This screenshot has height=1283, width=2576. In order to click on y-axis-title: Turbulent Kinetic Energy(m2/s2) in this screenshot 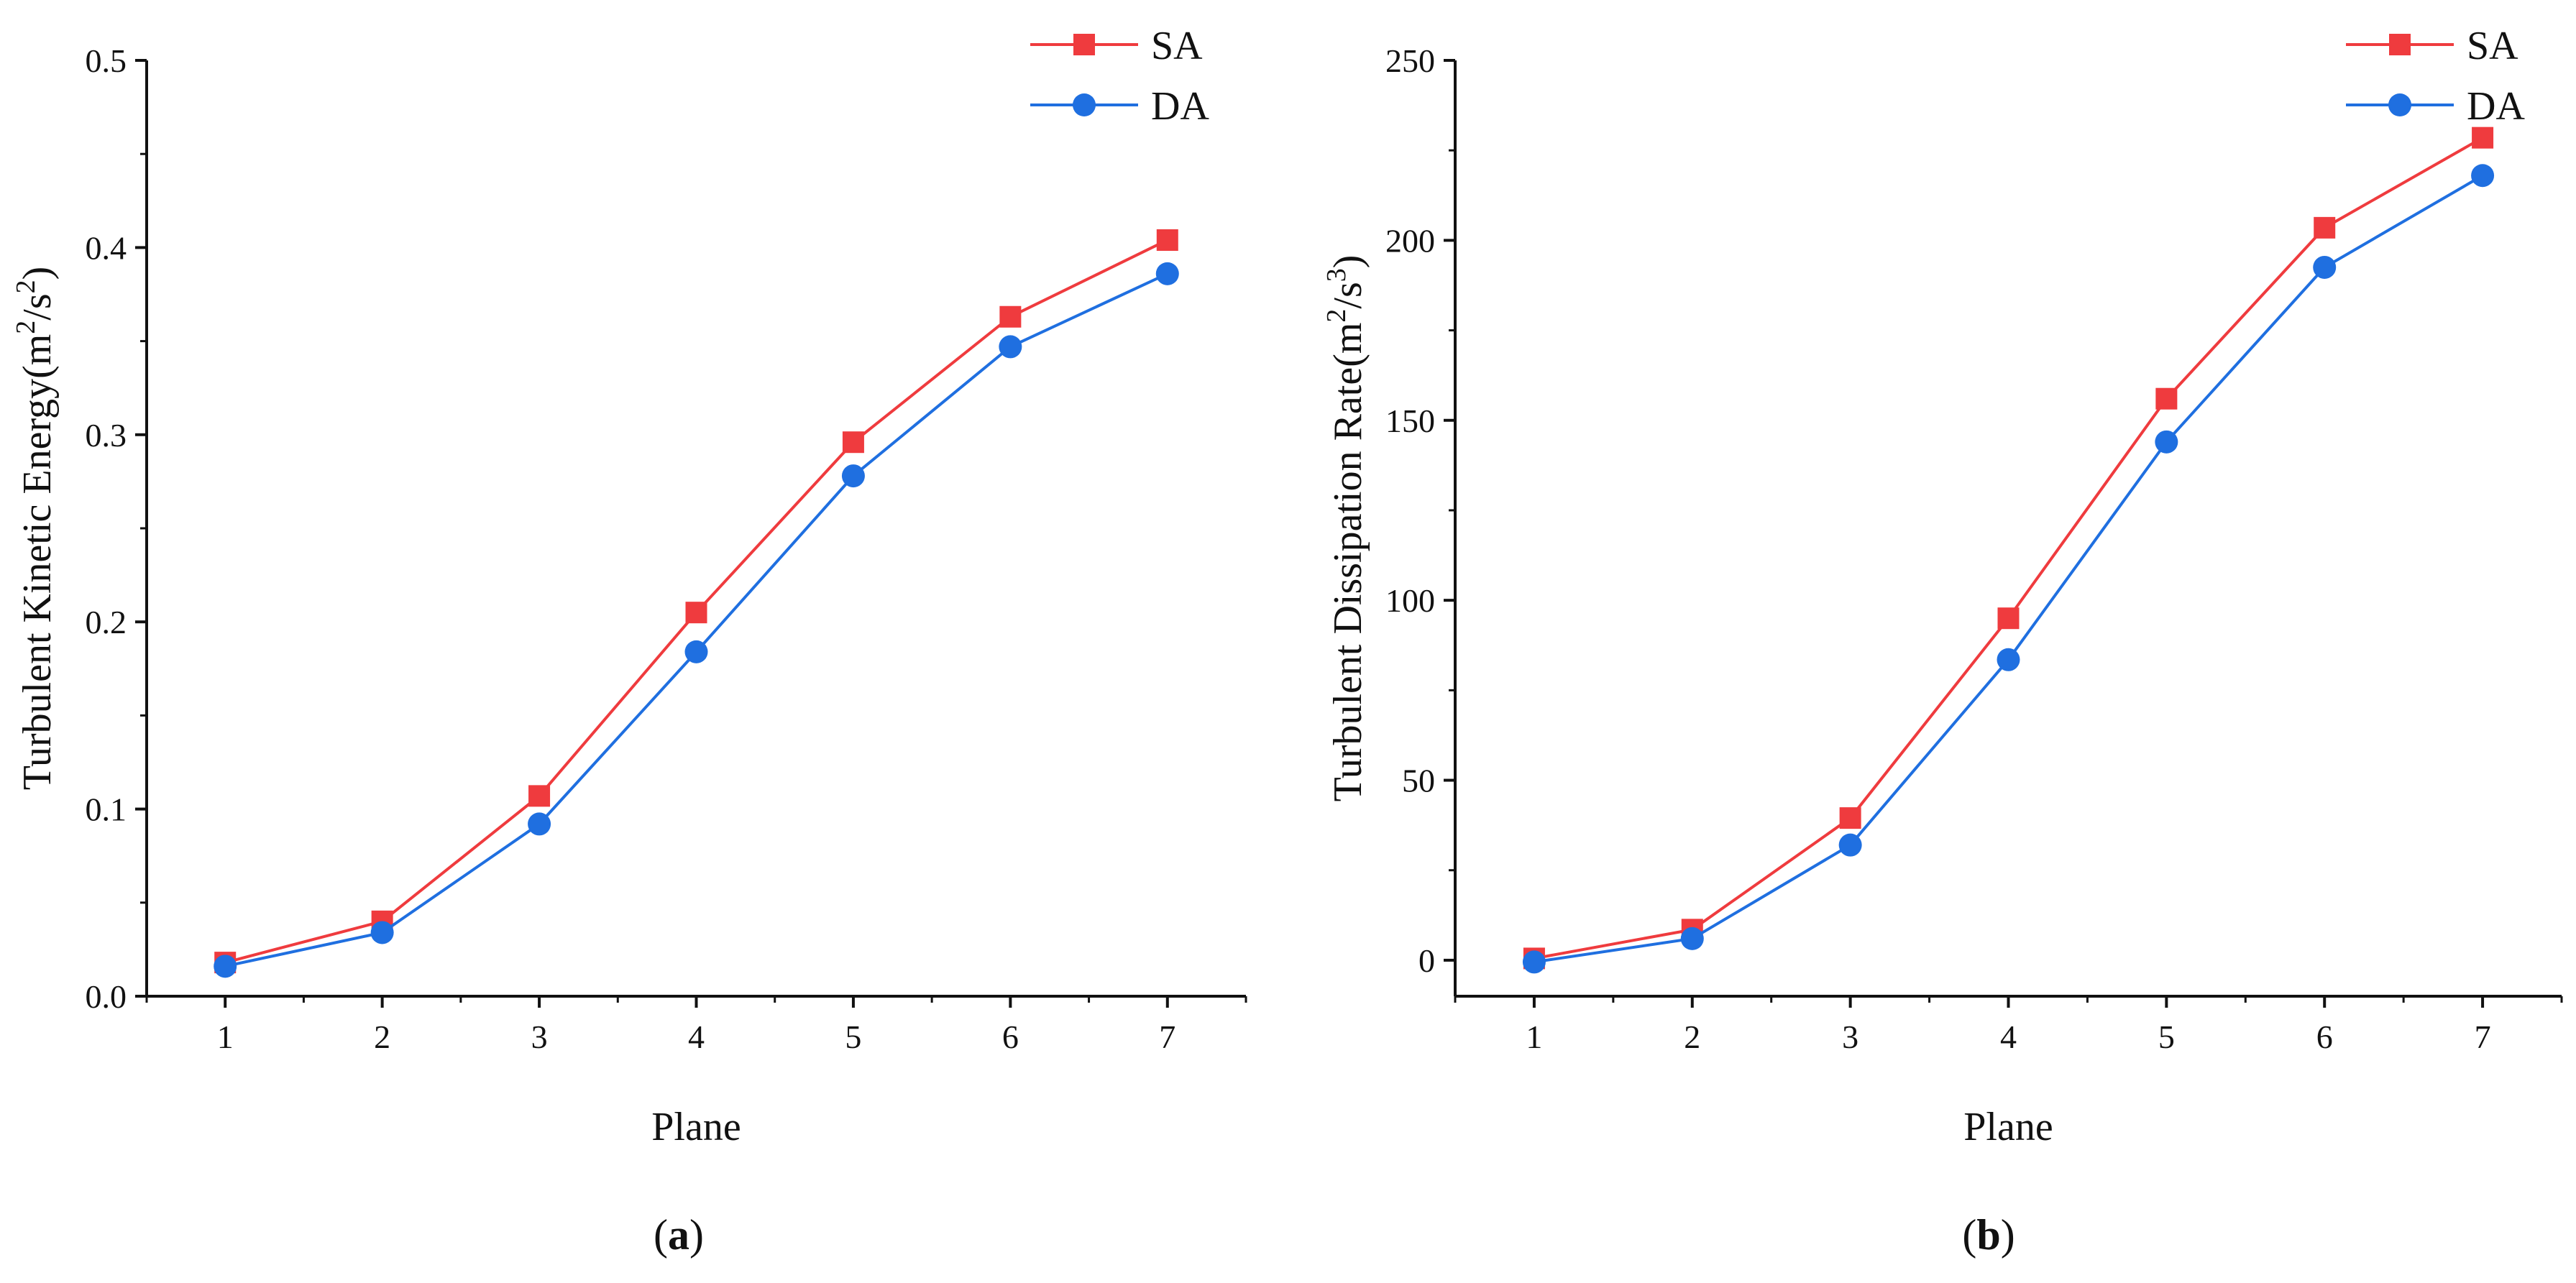, I will do `click(35, 529)`.